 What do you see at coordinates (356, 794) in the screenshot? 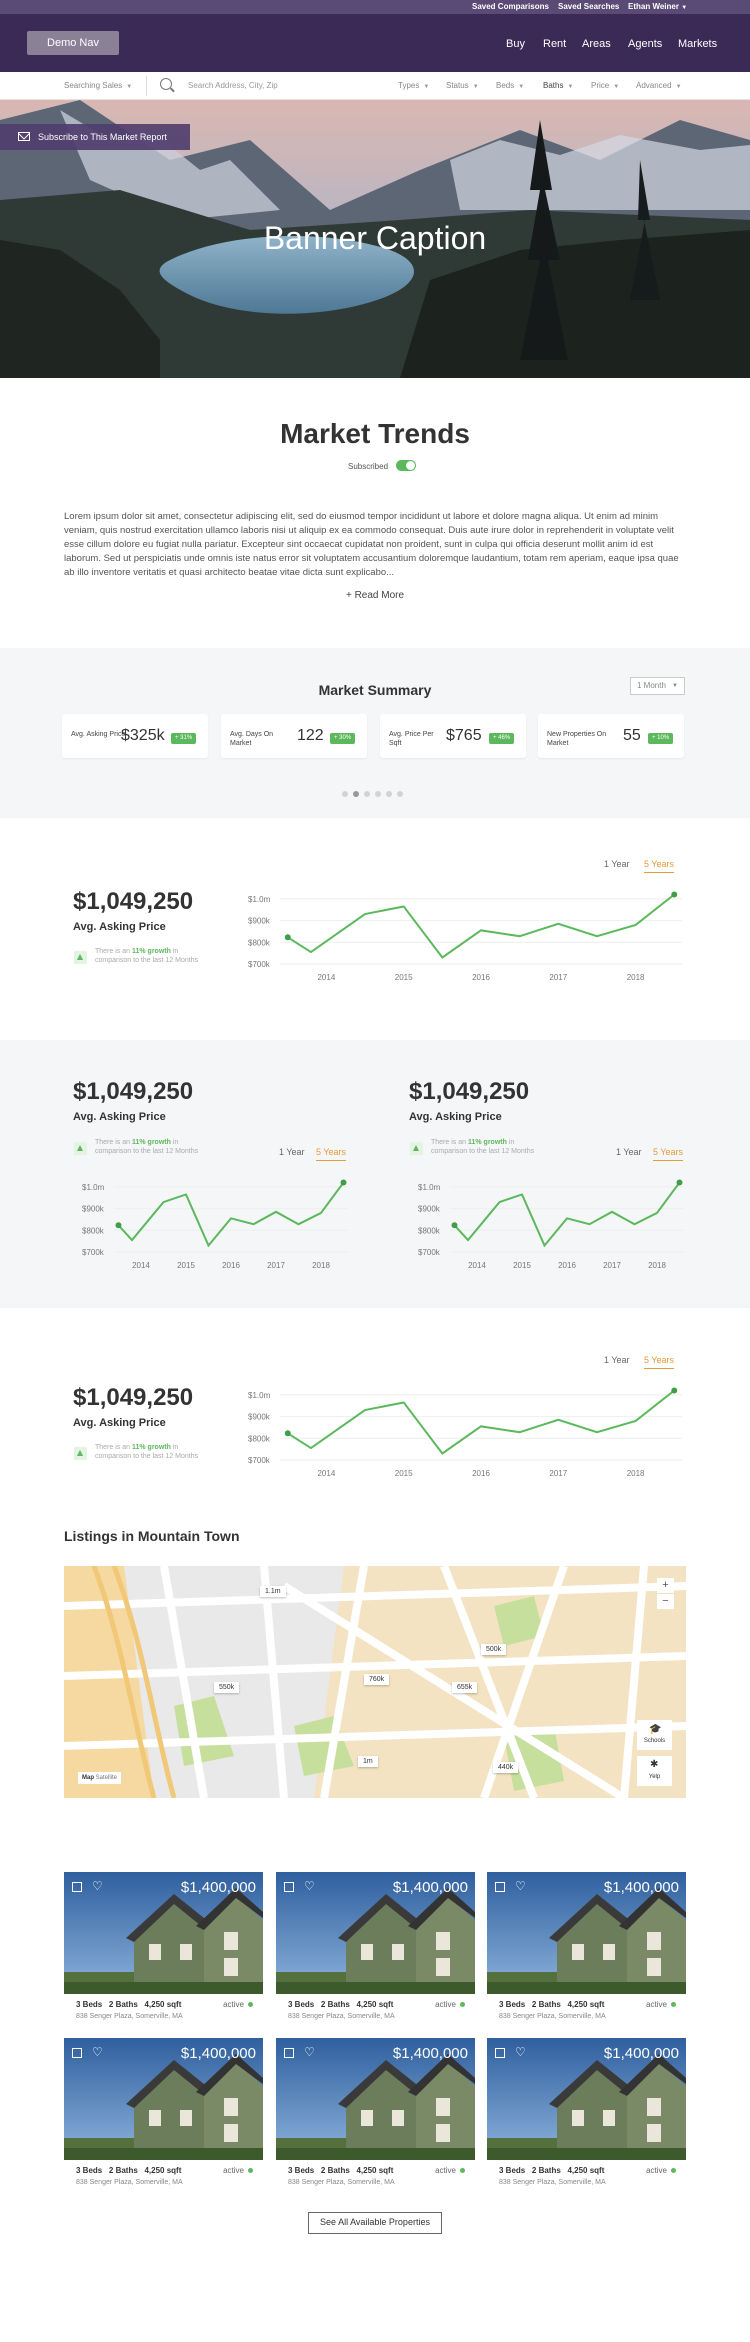
I see `carousel-dot-active` at bounding box center [356, 794].